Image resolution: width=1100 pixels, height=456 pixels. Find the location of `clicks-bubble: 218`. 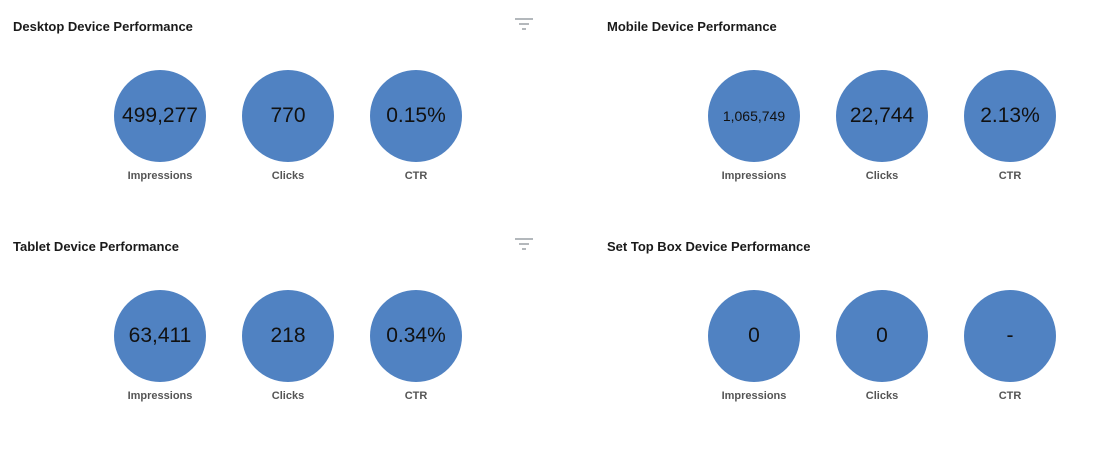

clicks-bubble: 218 is located at coordinates (288, 336).